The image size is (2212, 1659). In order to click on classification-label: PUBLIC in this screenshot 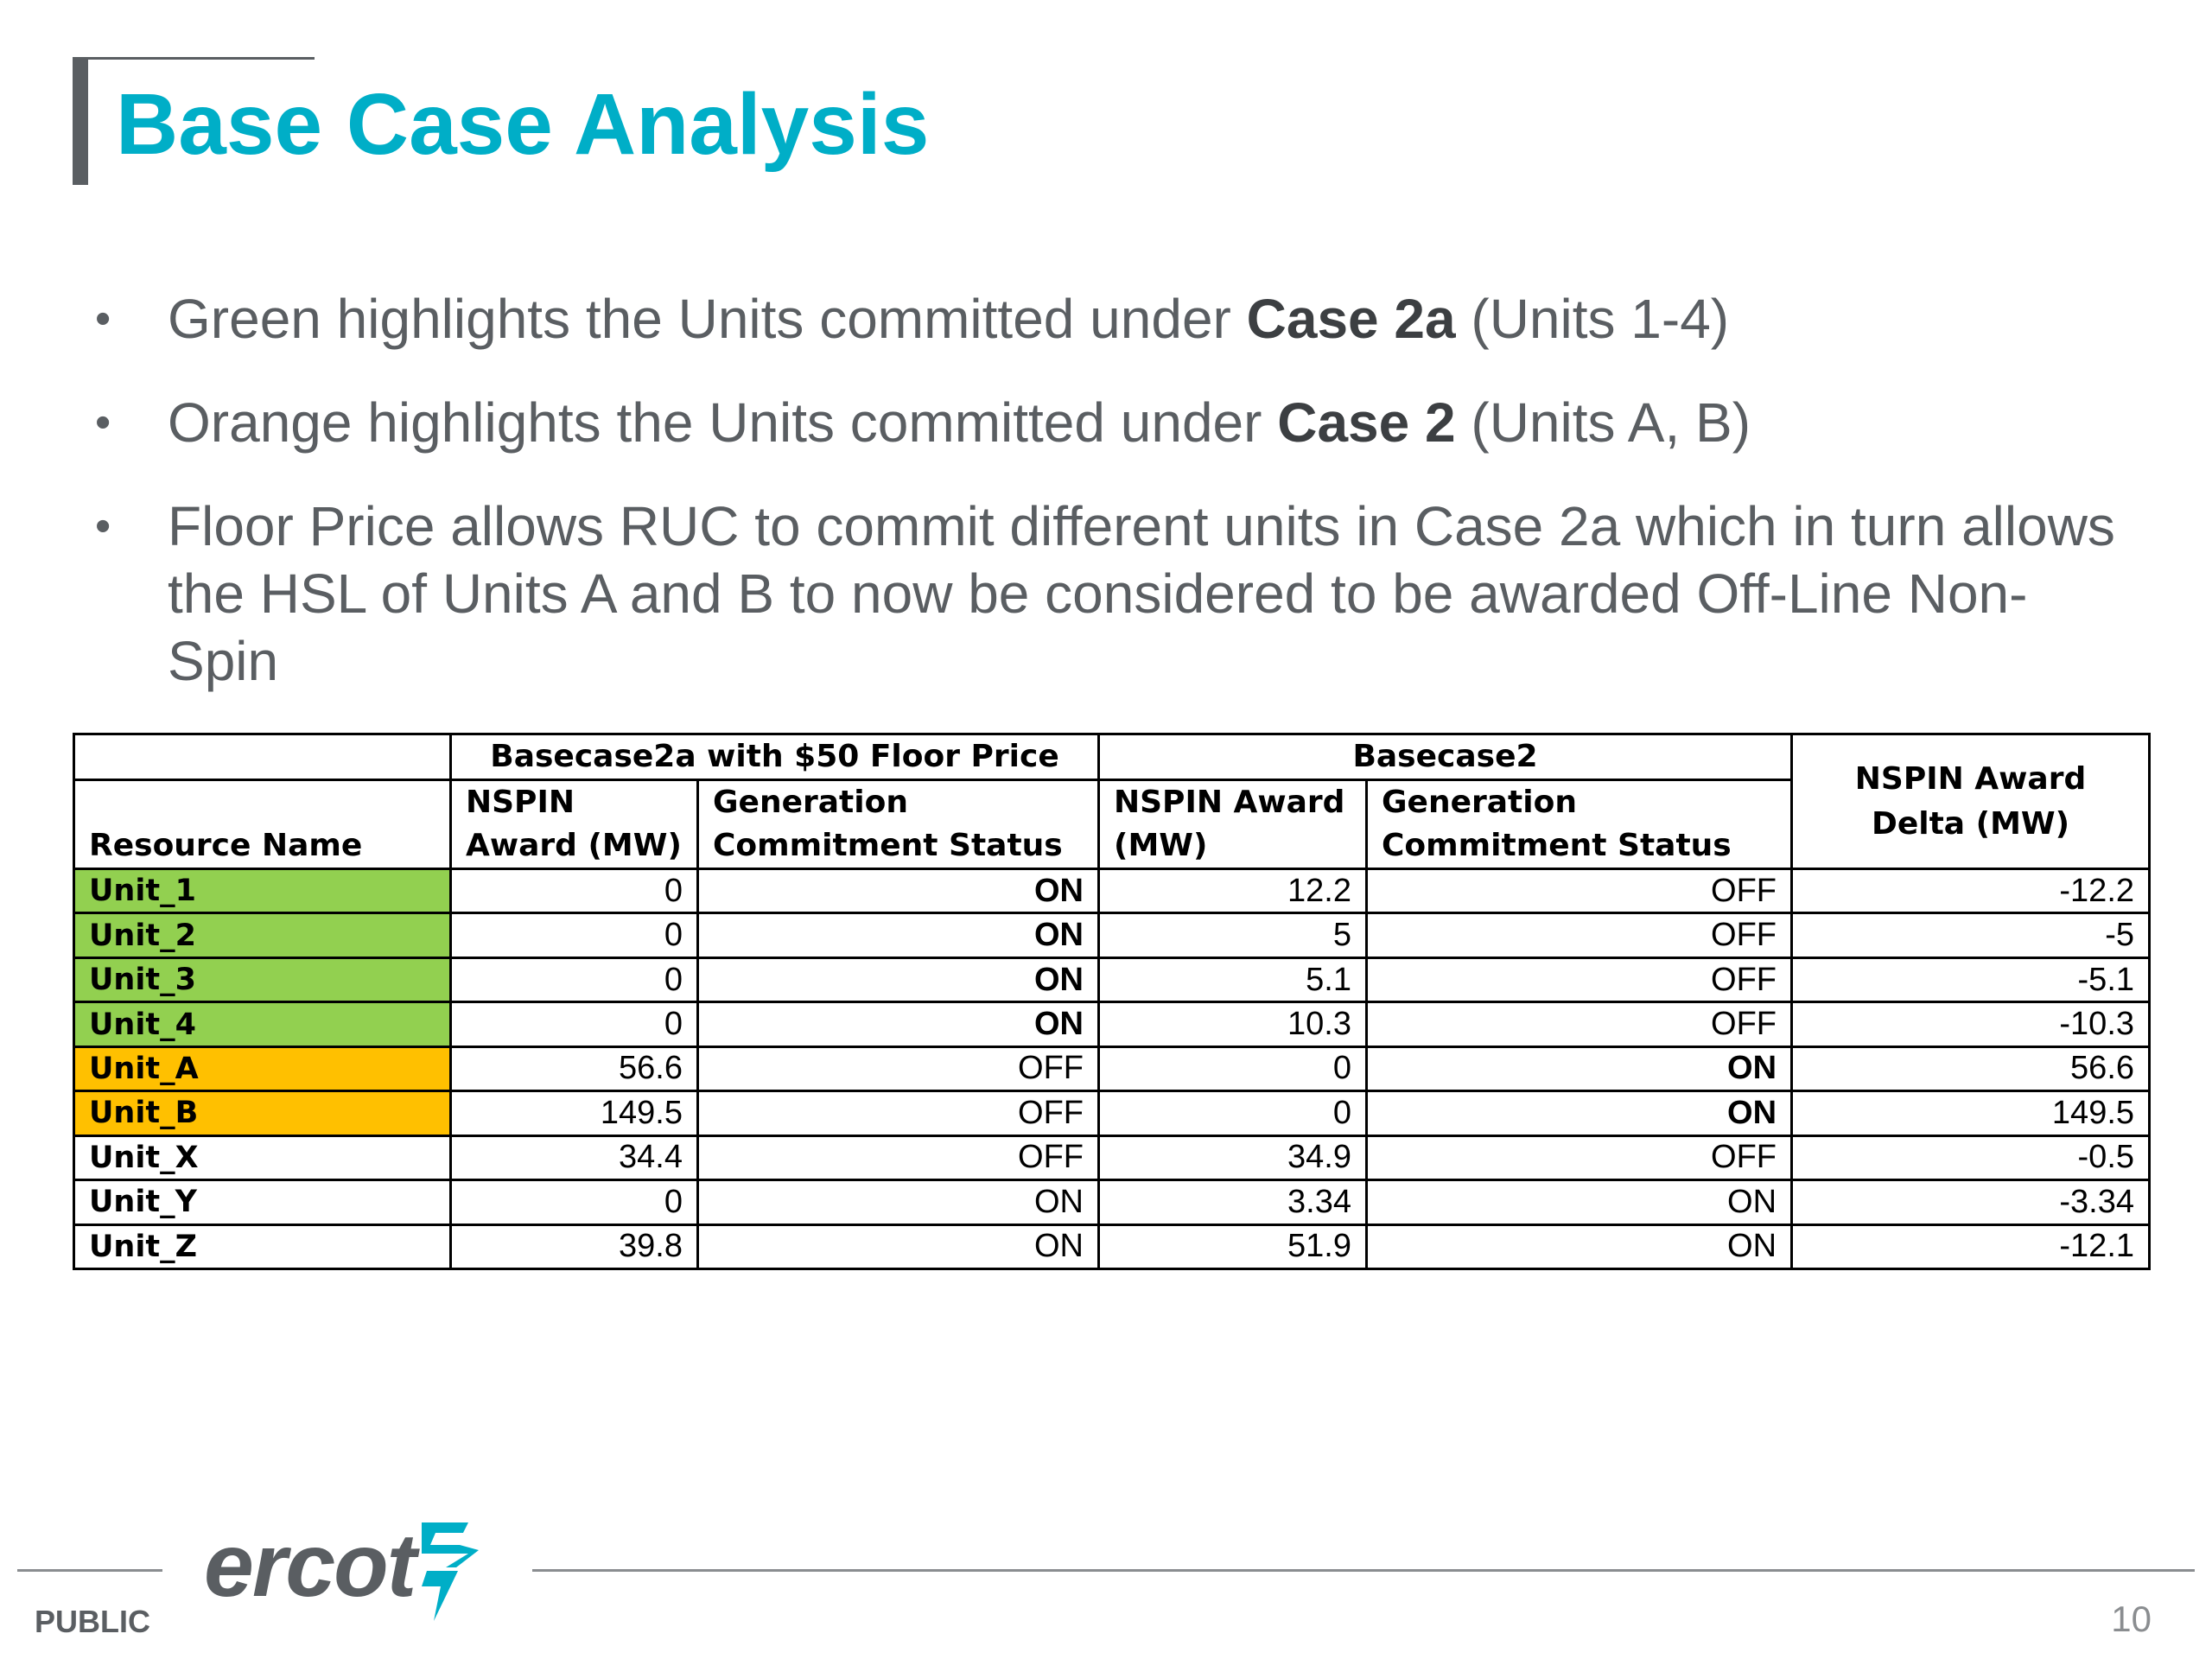, I will do `click(92, 1621)`.